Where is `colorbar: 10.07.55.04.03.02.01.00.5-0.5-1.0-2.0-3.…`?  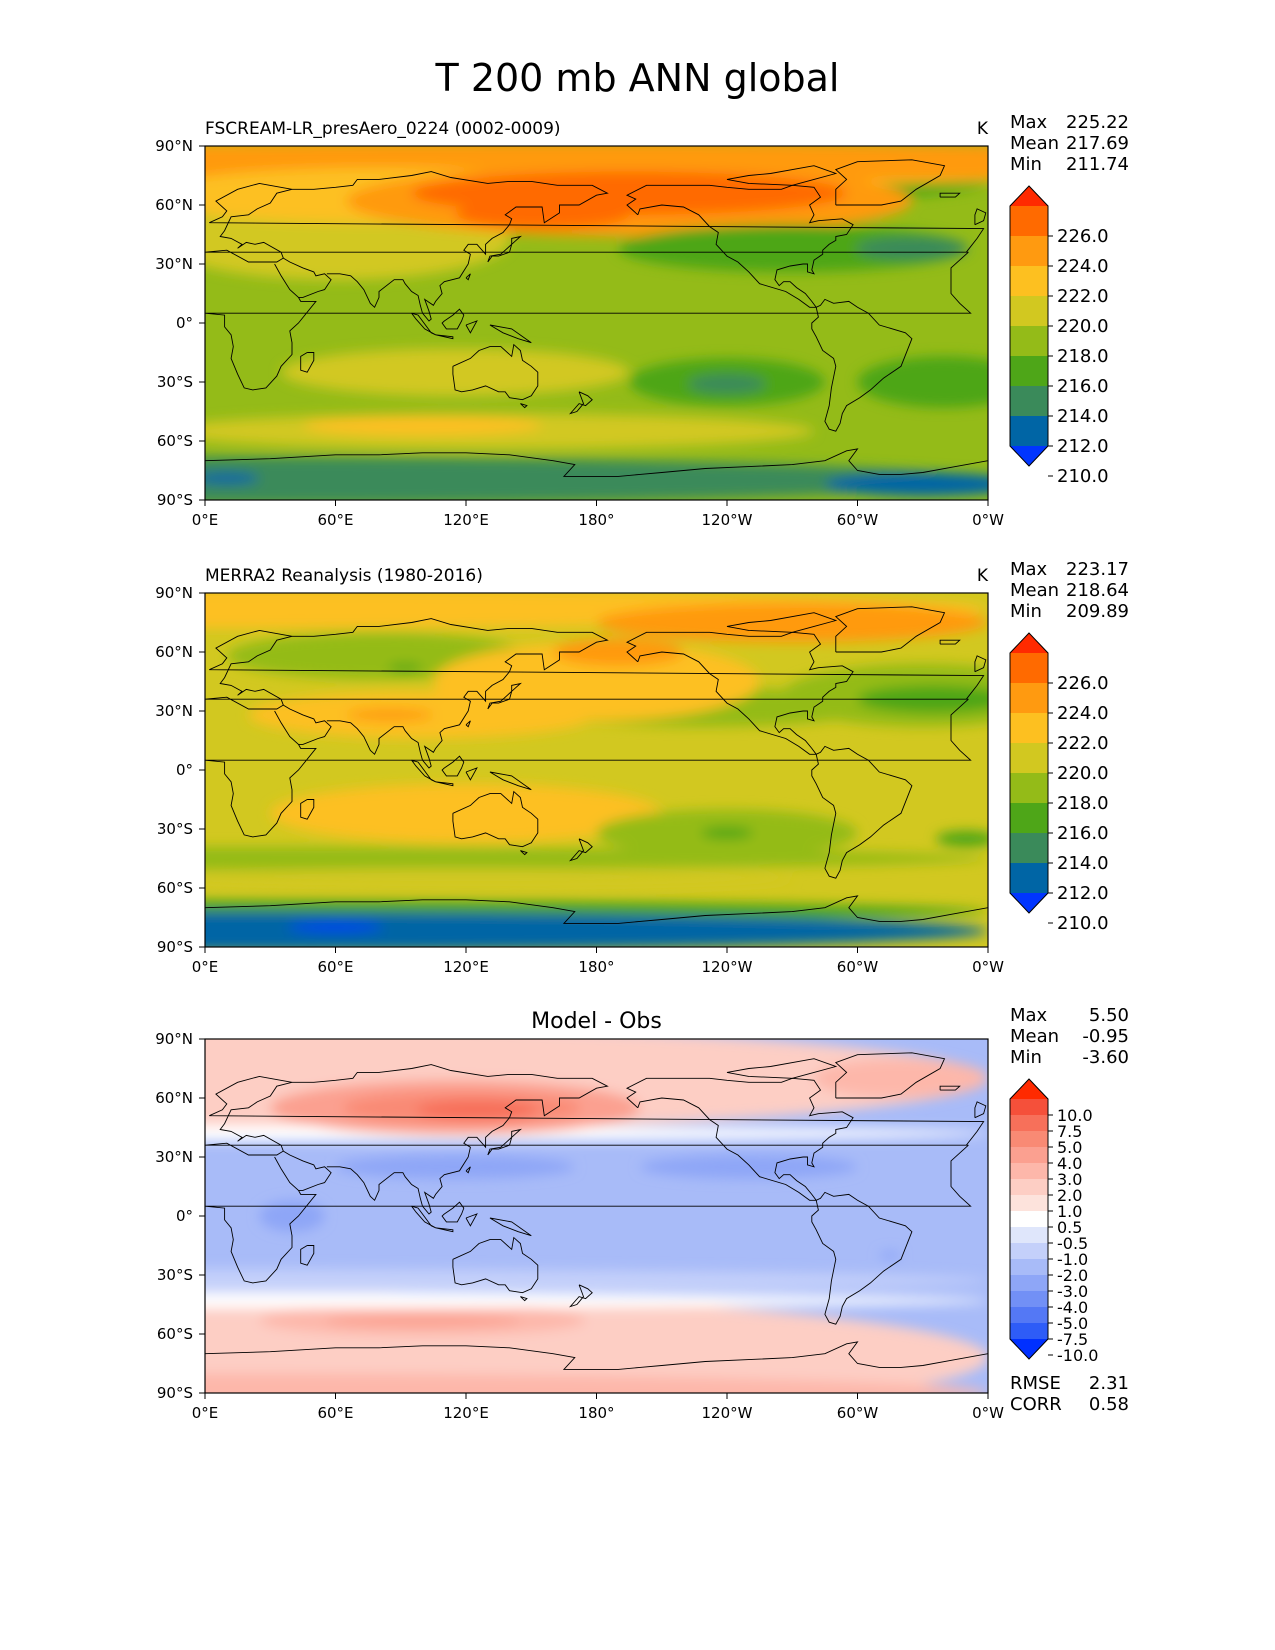 colorbar: 10.07.55.04.03.02.01.00.5-0.5-1.0-2.0-3.… is located at coordinates (1053, 1221).